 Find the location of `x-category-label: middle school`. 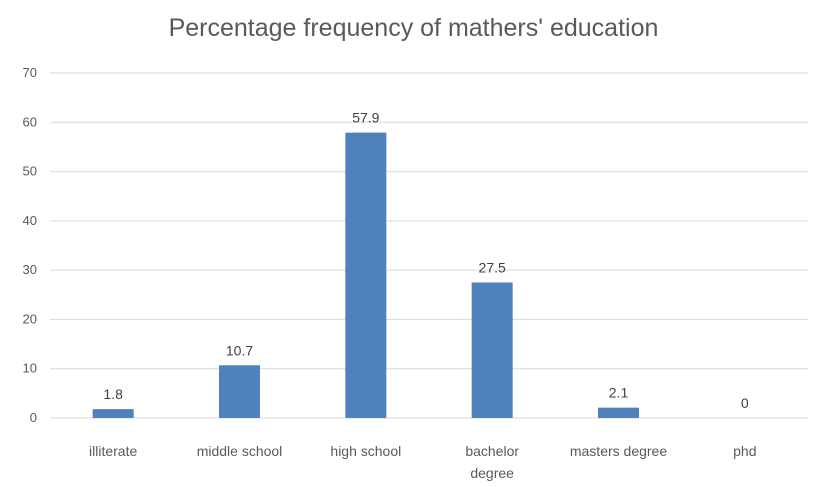

x-category-label: middle school is located at coordinates (240, 451).